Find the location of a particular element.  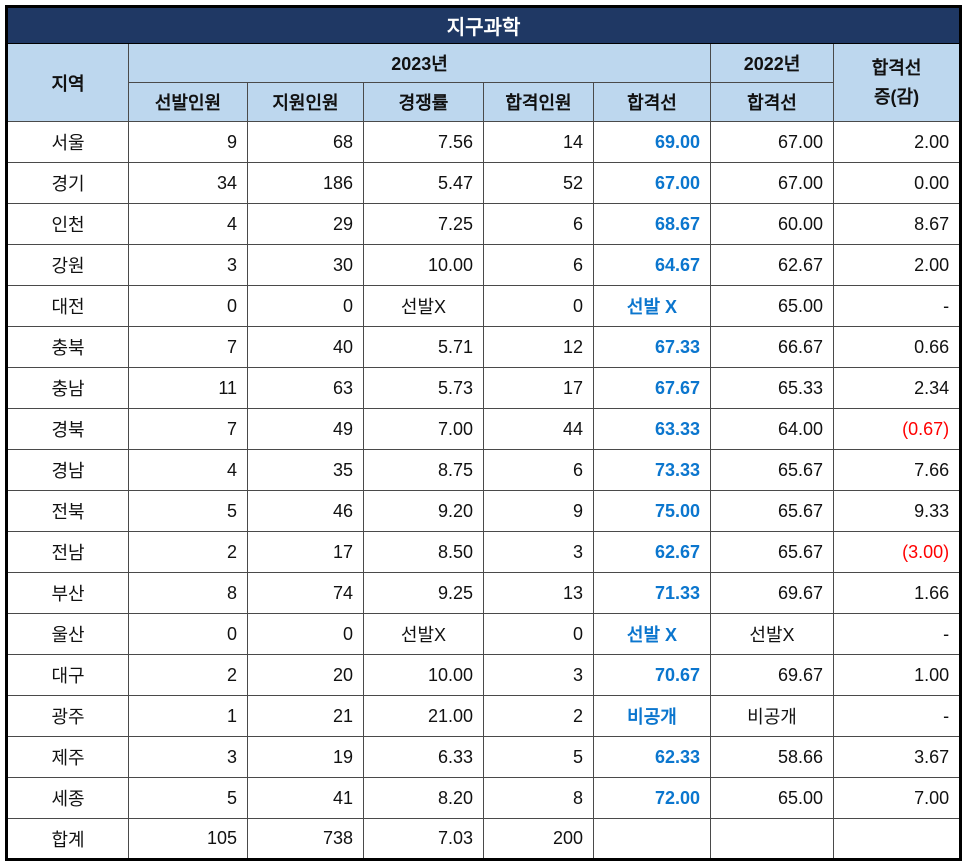

value-cell: 9.33 is located at coordinates (897, 511).